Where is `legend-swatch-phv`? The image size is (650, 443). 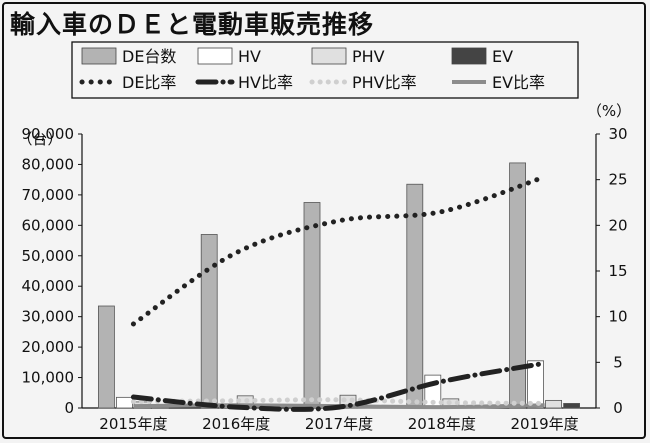 legend-swatch-phv is located at coordinates (329, 56).